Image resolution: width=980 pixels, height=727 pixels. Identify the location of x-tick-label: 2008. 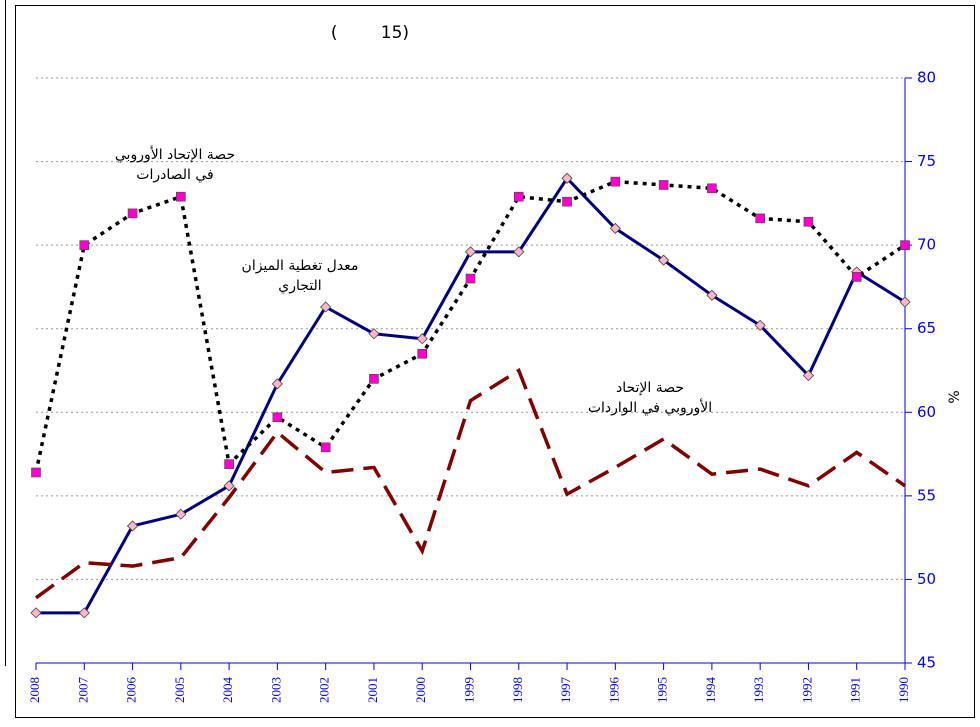
(34, 690).